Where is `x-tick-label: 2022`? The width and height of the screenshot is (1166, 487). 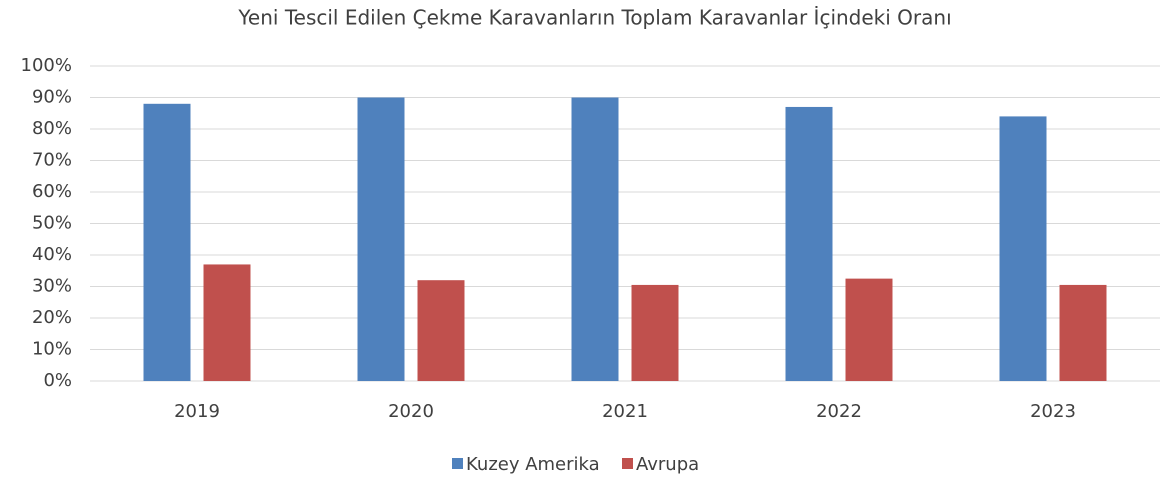 x-tick-label: 2022 is located at coordinates (839, 411).